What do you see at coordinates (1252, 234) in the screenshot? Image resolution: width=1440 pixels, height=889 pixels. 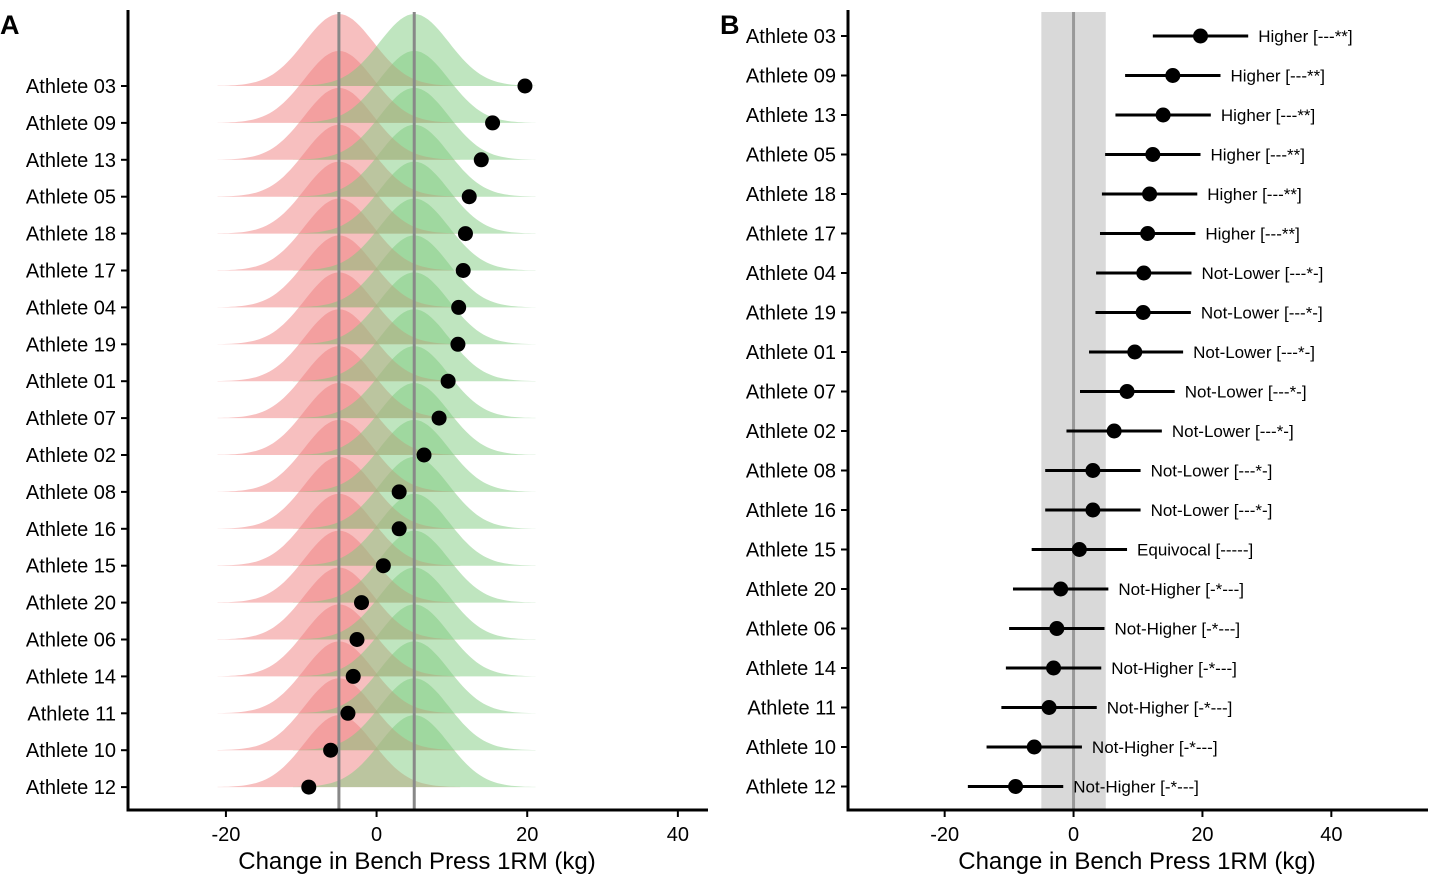 I see `annotation-athlete-17: Higher [---**]` at bounding box center [1252, 234].